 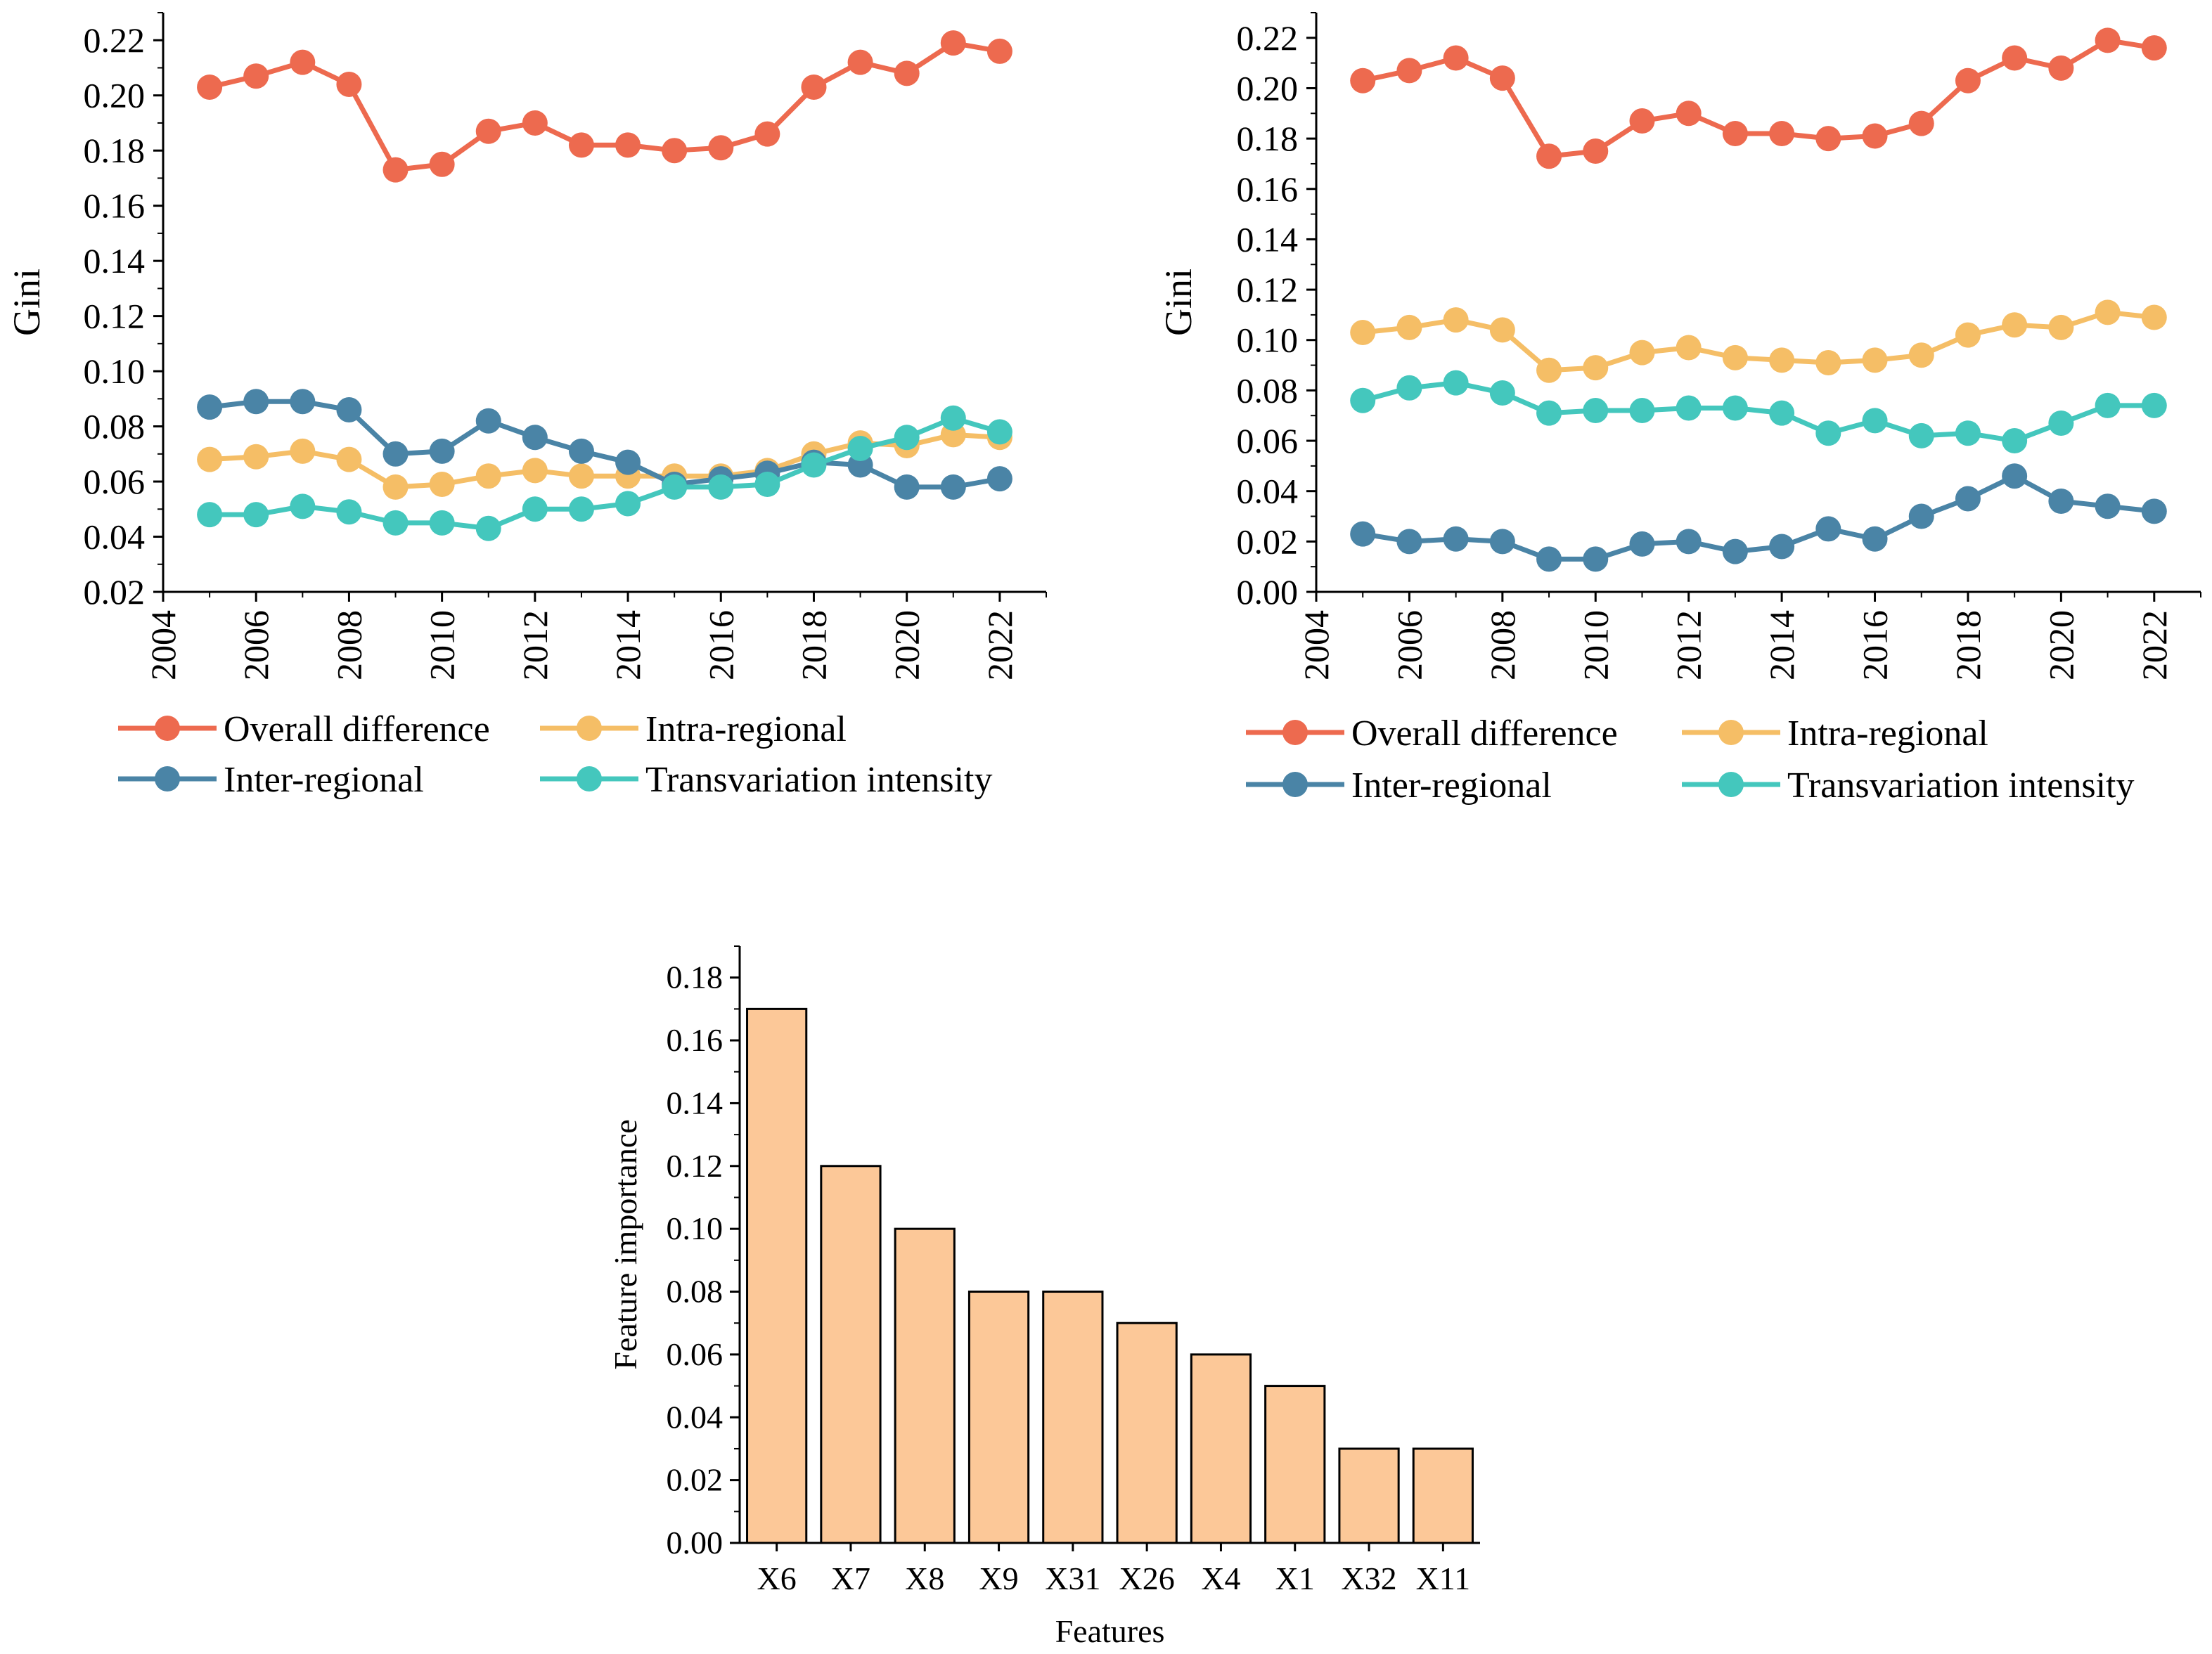 What do you see at coordinates (1409, 645) in the screenshot?
I see `x-tick-label: 2006` at bounding box center [1409, 645].